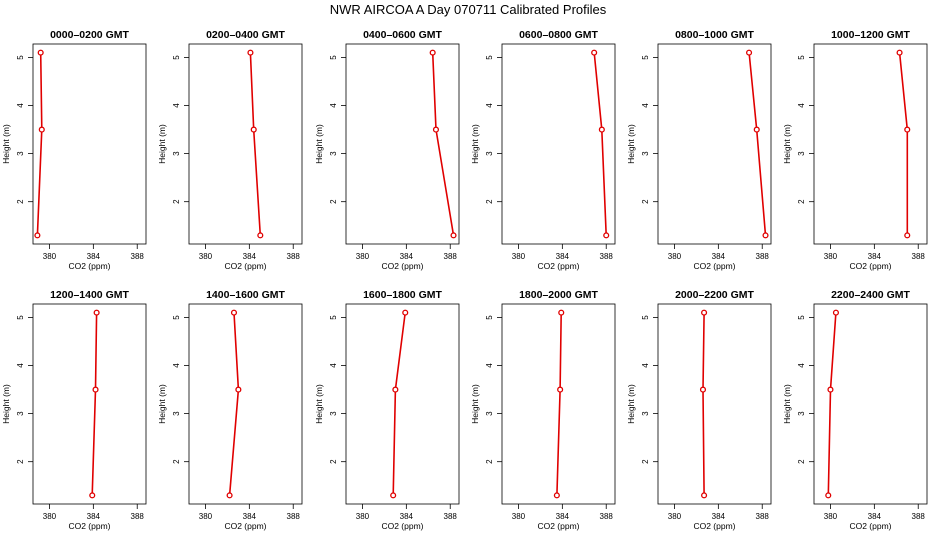 The image size is (936, 540). What do you see at coordinates (870, 35) in the screenshot?
I see `panel-title: 1000–1200 GMT` at bounding box center [870, 35].